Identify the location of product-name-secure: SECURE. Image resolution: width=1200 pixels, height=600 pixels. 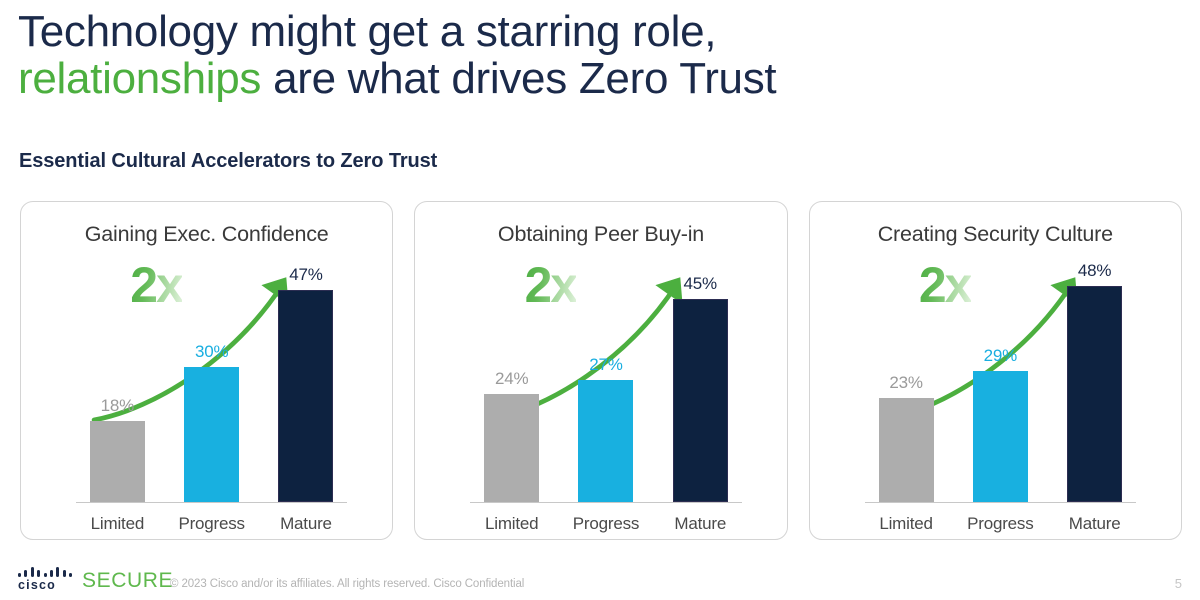
(128, 580).